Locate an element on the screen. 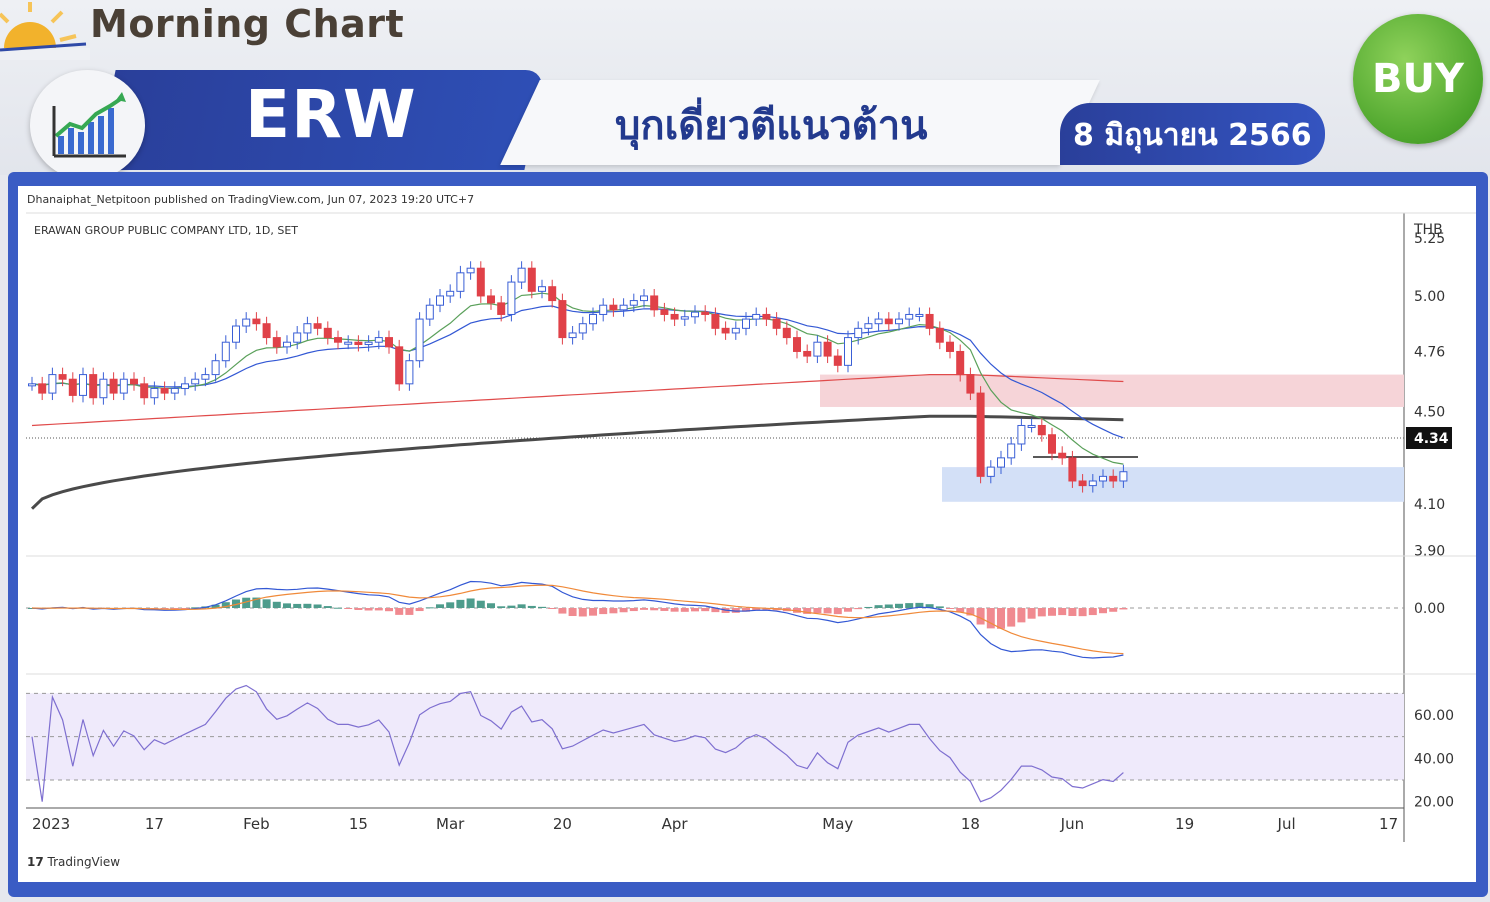  ma-200-line is located at coordinates (577, 462).